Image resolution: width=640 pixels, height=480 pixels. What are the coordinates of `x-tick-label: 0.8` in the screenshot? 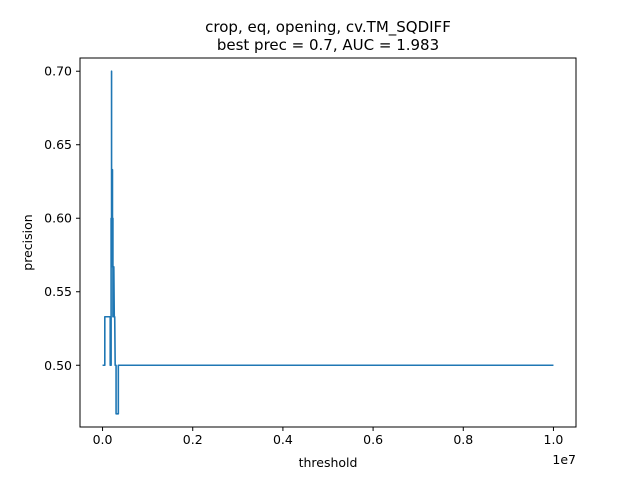 It's located at (463, 439).